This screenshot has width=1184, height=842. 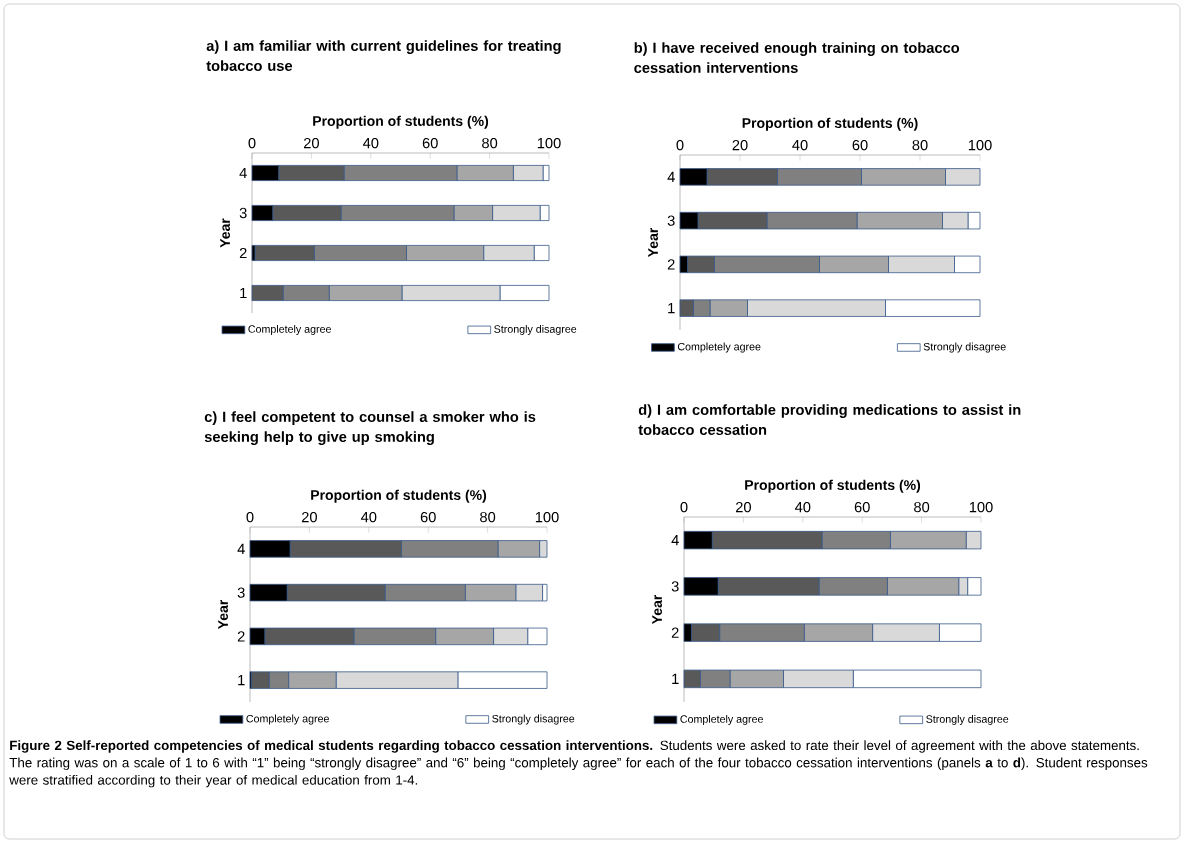 I want to click on chart-title: d) I am comfortable providing medications to assist in tobacco cessation, so click(x=829, y=419).